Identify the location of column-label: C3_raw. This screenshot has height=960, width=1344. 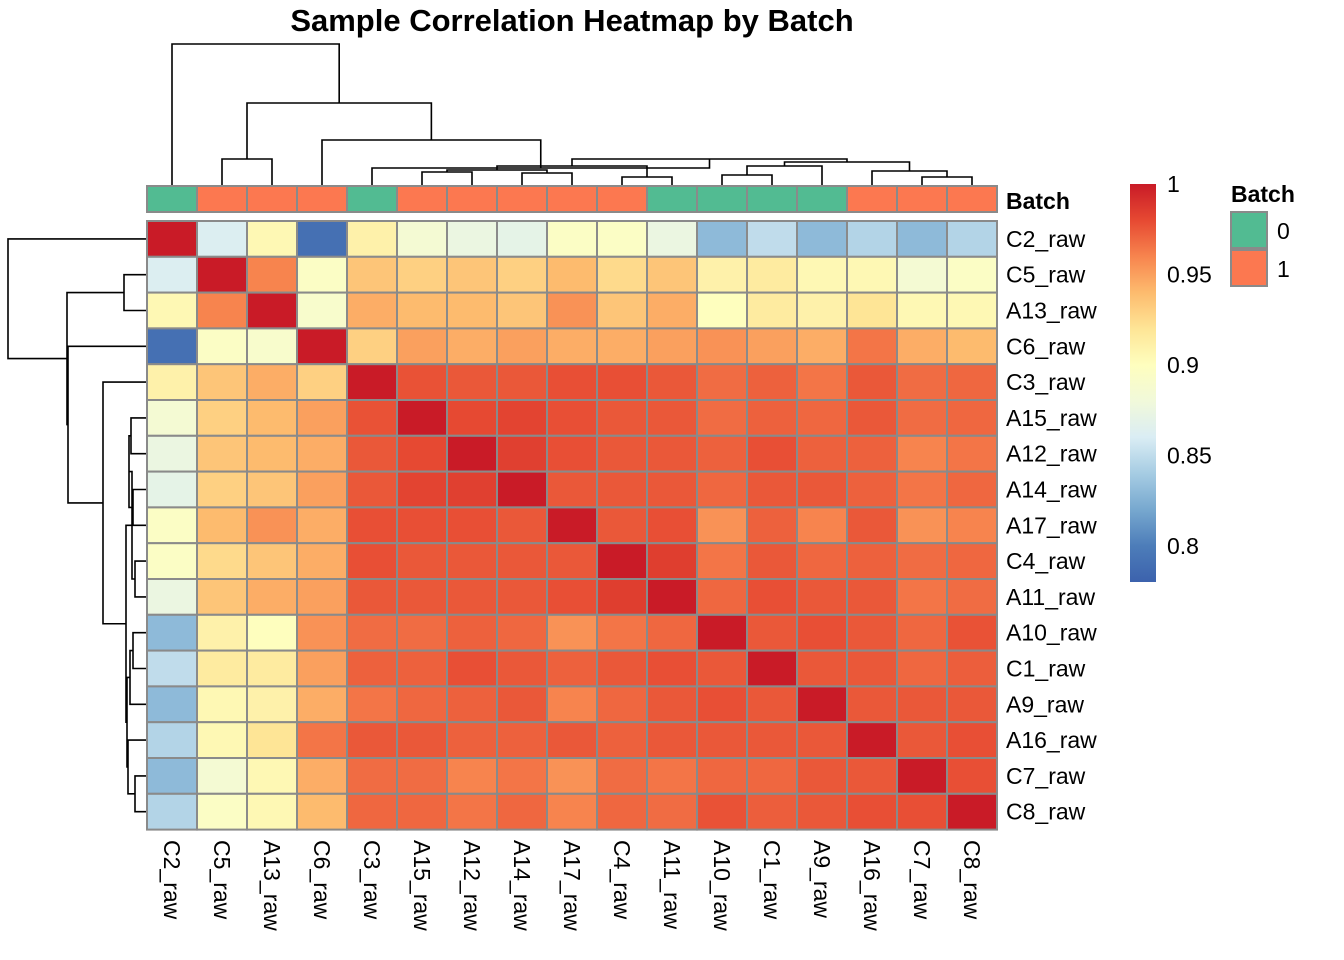
(372, 880).